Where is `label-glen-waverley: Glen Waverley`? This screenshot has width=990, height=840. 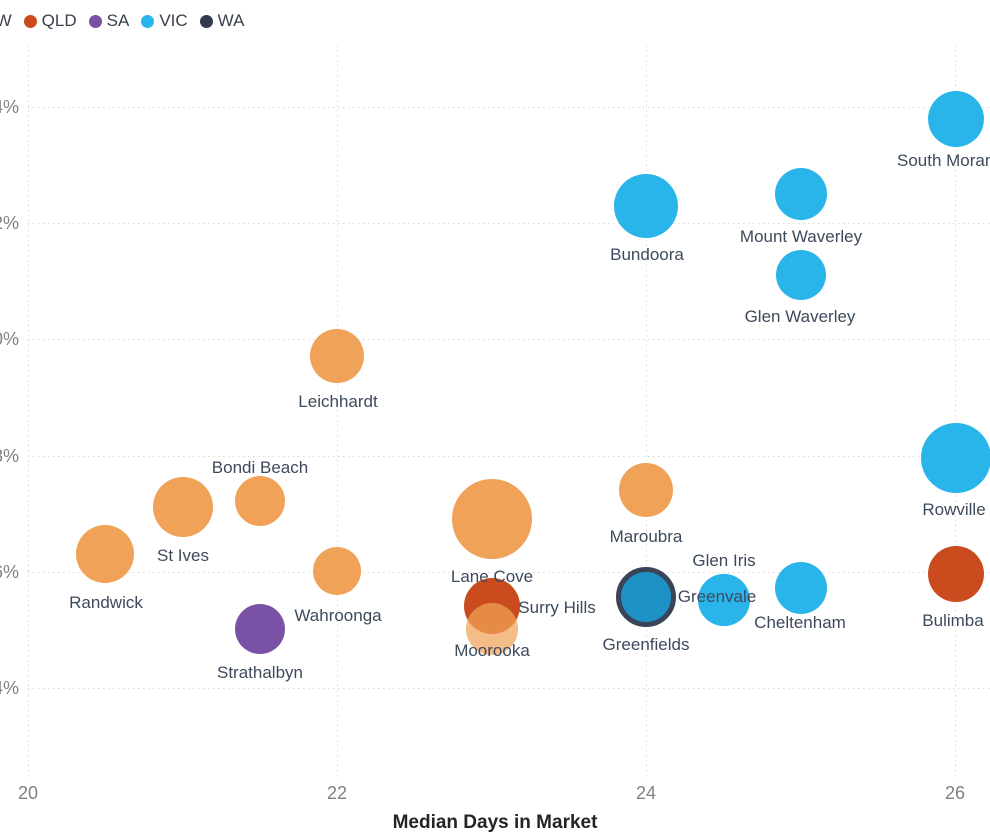
label-glen-waverley: Glen Waverley is located at coordinates (800, 316).